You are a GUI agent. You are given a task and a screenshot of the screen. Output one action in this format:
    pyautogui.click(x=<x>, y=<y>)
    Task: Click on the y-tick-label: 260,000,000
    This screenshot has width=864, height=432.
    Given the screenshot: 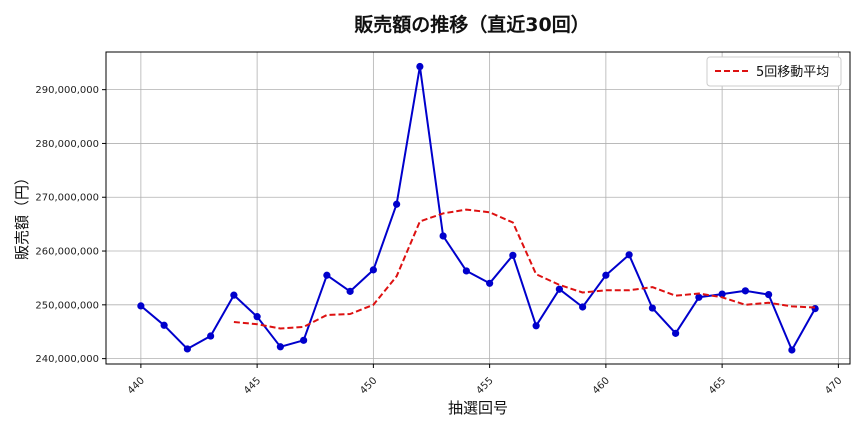 What is the action you would take?
    pyautogui.click(x=67, y=252)
    